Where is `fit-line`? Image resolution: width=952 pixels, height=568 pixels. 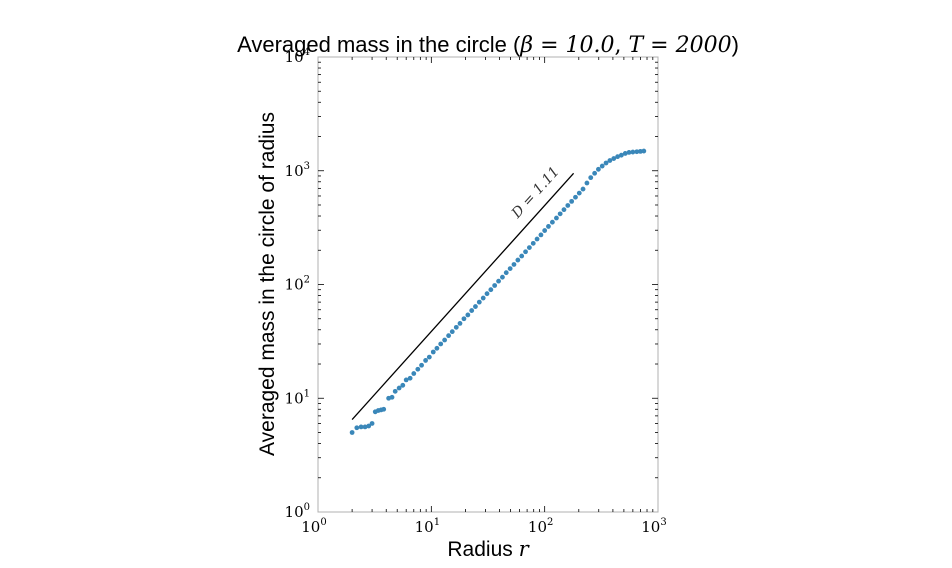
fit-line is located at coordinates (463, 296).